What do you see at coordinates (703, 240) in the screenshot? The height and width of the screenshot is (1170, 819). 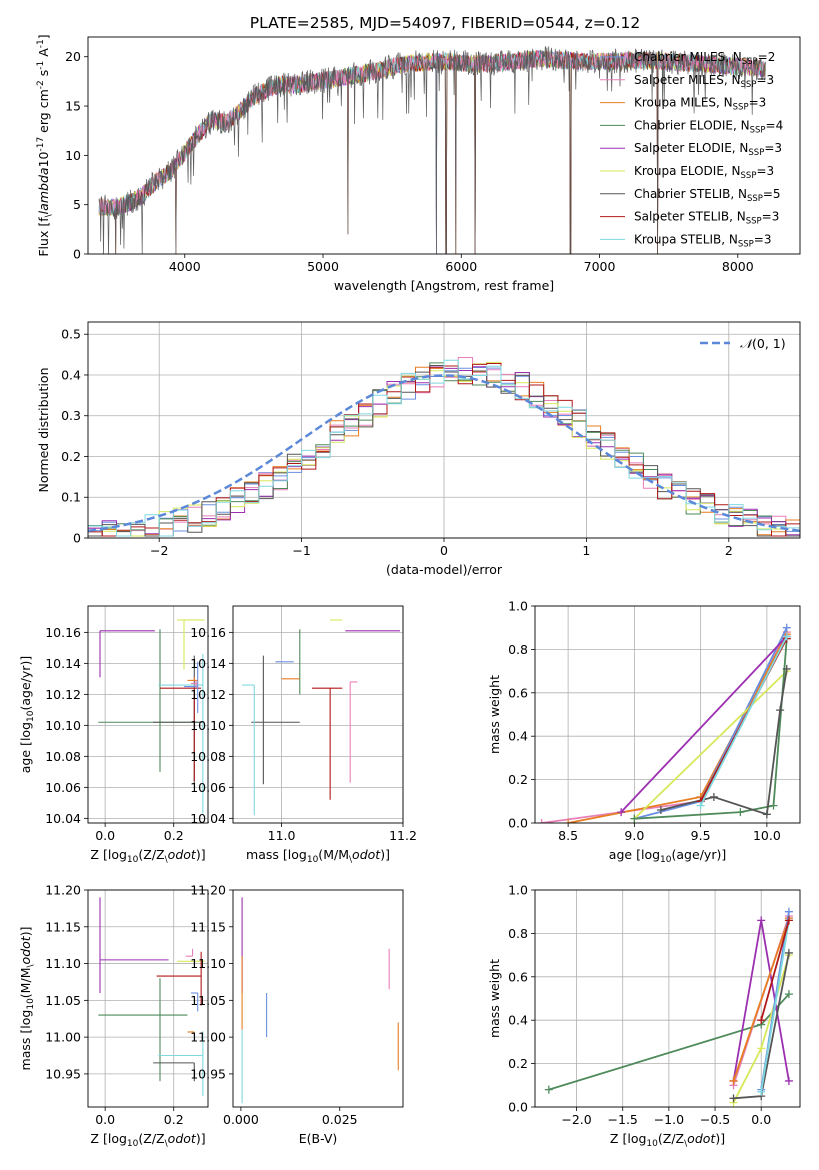 I see `legend-label: Kroupa STELIB, NSSP=3` at bounding box center [703, 240].